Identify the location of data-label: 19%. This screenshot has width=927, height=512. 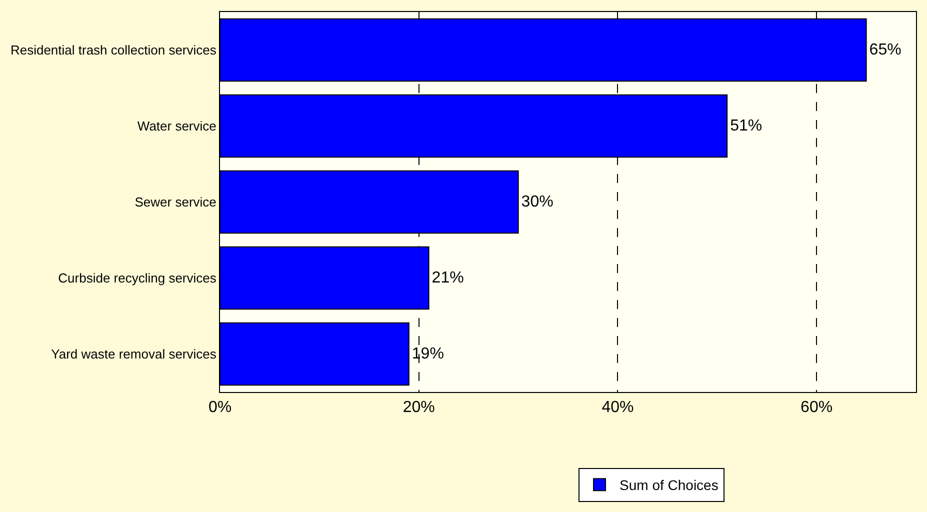
(428, 354).